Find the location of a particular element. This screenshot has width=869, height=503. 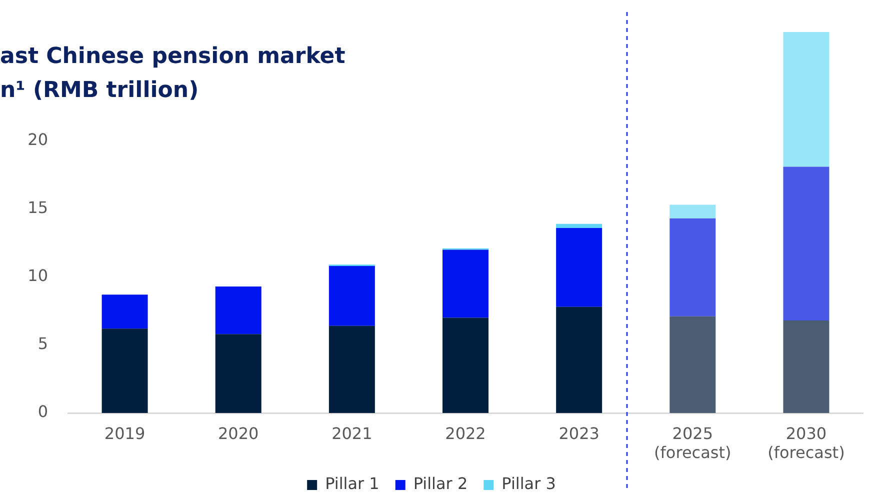

x-tick-label: 2021 is located at coordinates (352, 433).